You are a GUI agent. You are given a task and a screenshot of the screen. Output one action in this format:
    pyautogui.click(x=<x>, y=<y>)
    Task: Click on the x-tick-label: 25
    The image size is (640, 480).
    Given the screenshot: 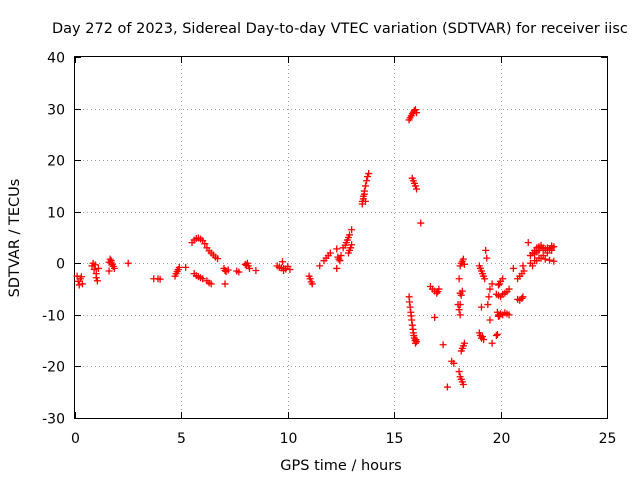 What is the action you would take?
    pyautogui.click(x=608, y=439)
    